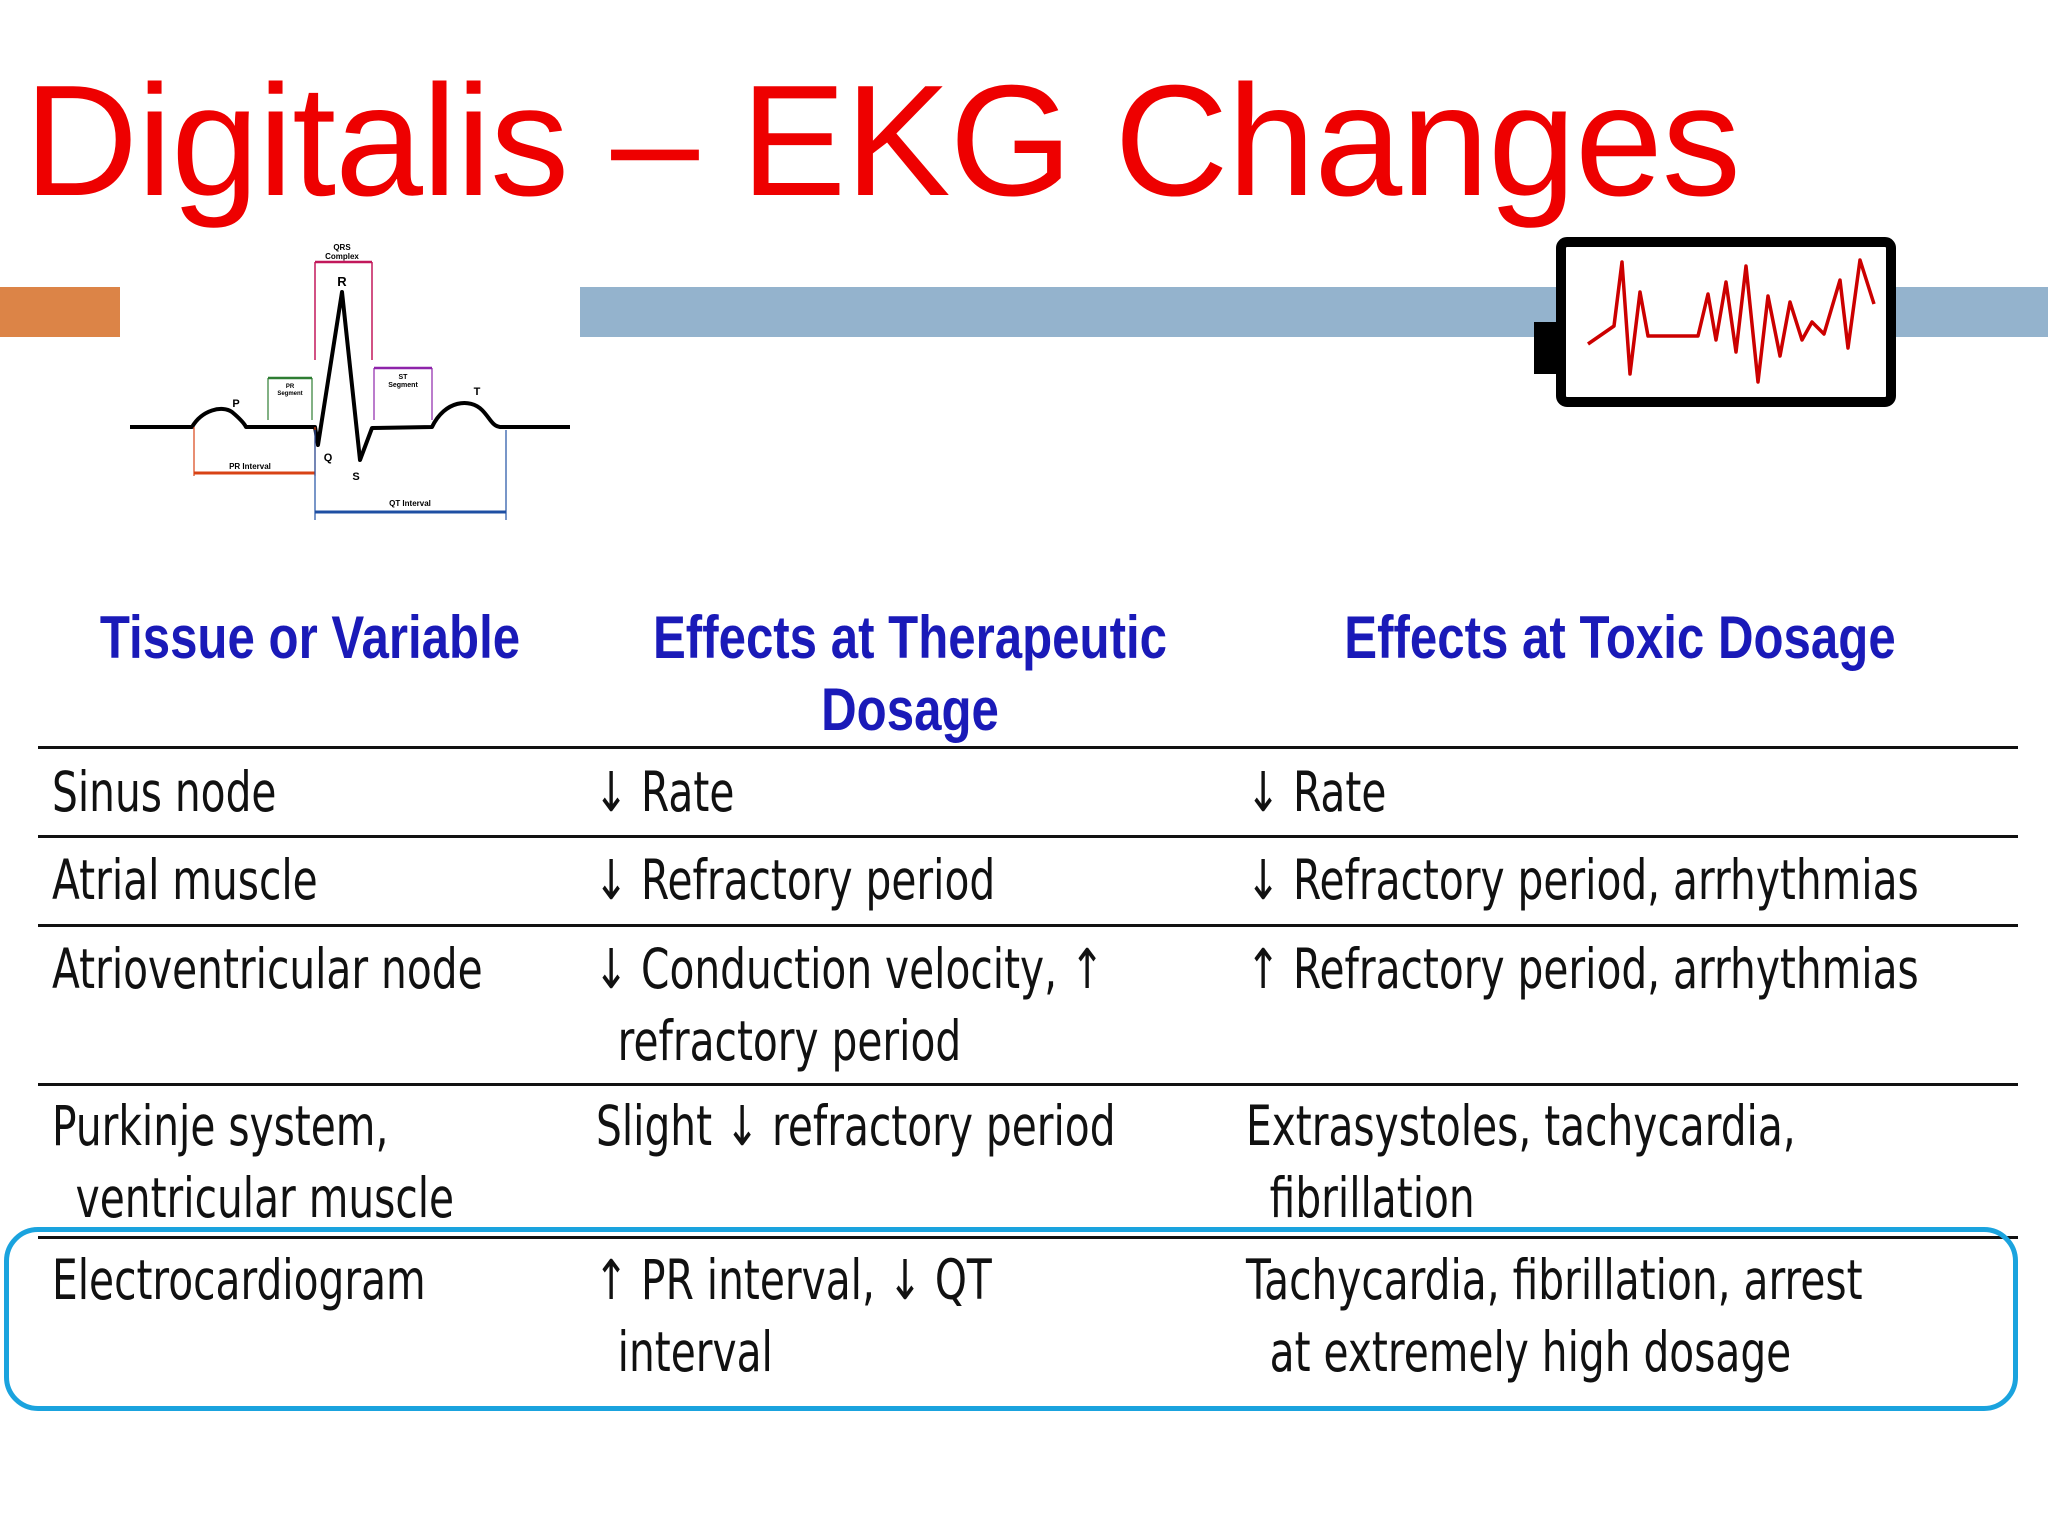 Image resolution: width=2048 pixels, height=1536 pixels. Describe the element at coordinates (1316, 792) in the screenshot. I see `cell-toxic: ↓ Rate` at that location.